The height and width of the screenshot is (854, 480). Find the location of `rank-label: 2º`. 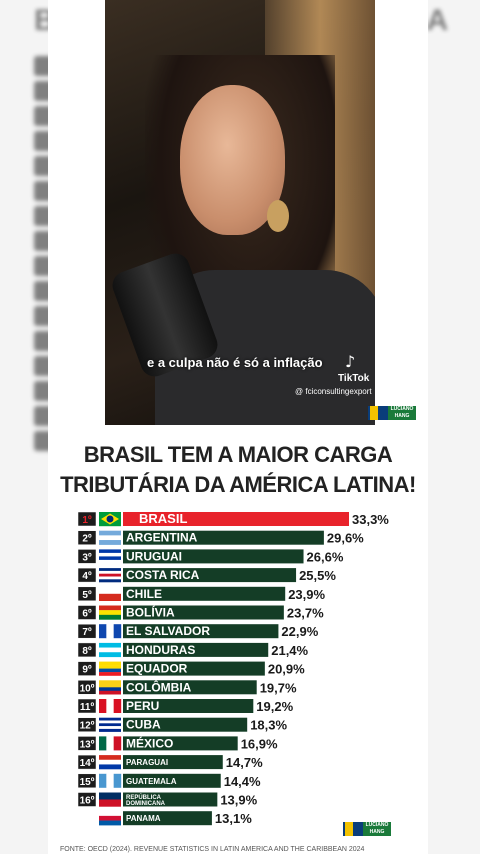

rank-label: 2º is located at coordinates (87, 539).